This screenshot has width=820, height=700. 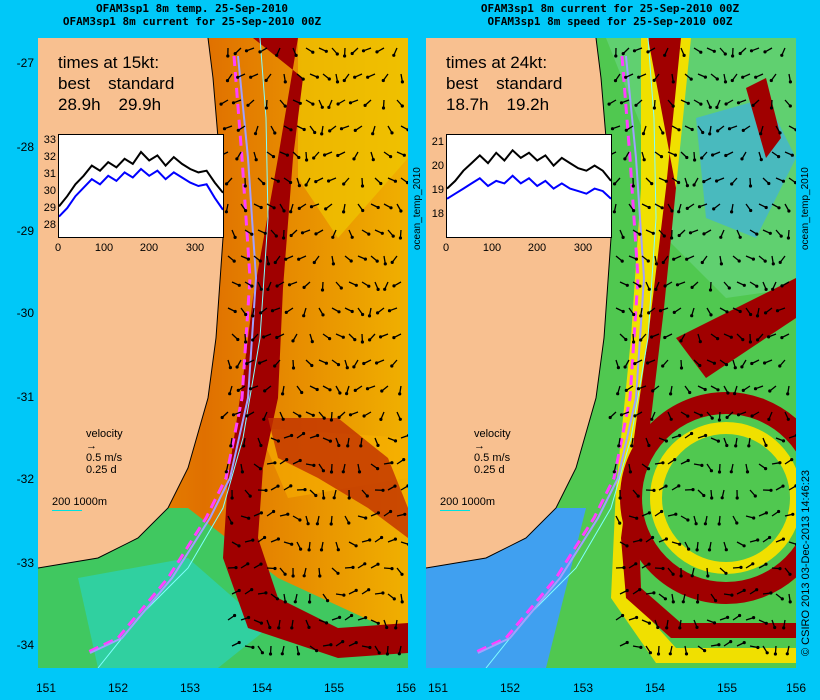 What do you see at coordinates (104, 458) in the screenshot?
I see `left-legend-speed: 0.5 m/s` at bounding box center [104, 458].